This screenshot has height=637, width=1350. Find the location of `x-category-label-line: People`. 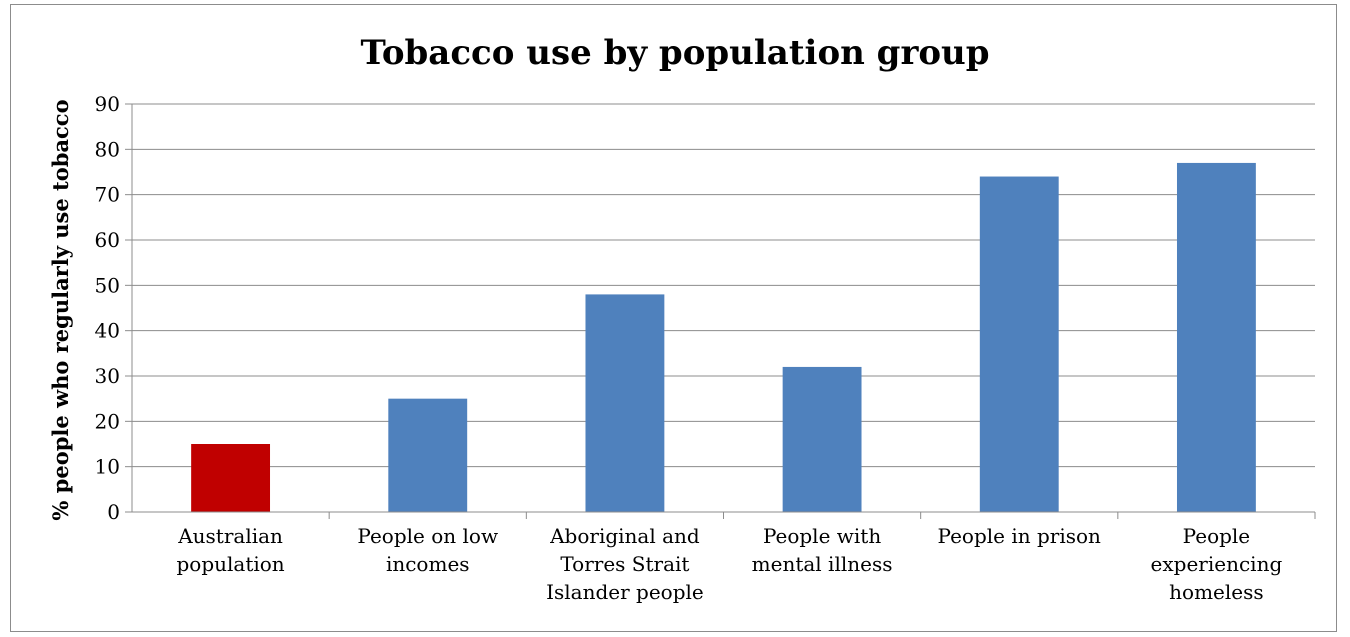

x-category-label-line: People is located at coordinates (1216, 536).